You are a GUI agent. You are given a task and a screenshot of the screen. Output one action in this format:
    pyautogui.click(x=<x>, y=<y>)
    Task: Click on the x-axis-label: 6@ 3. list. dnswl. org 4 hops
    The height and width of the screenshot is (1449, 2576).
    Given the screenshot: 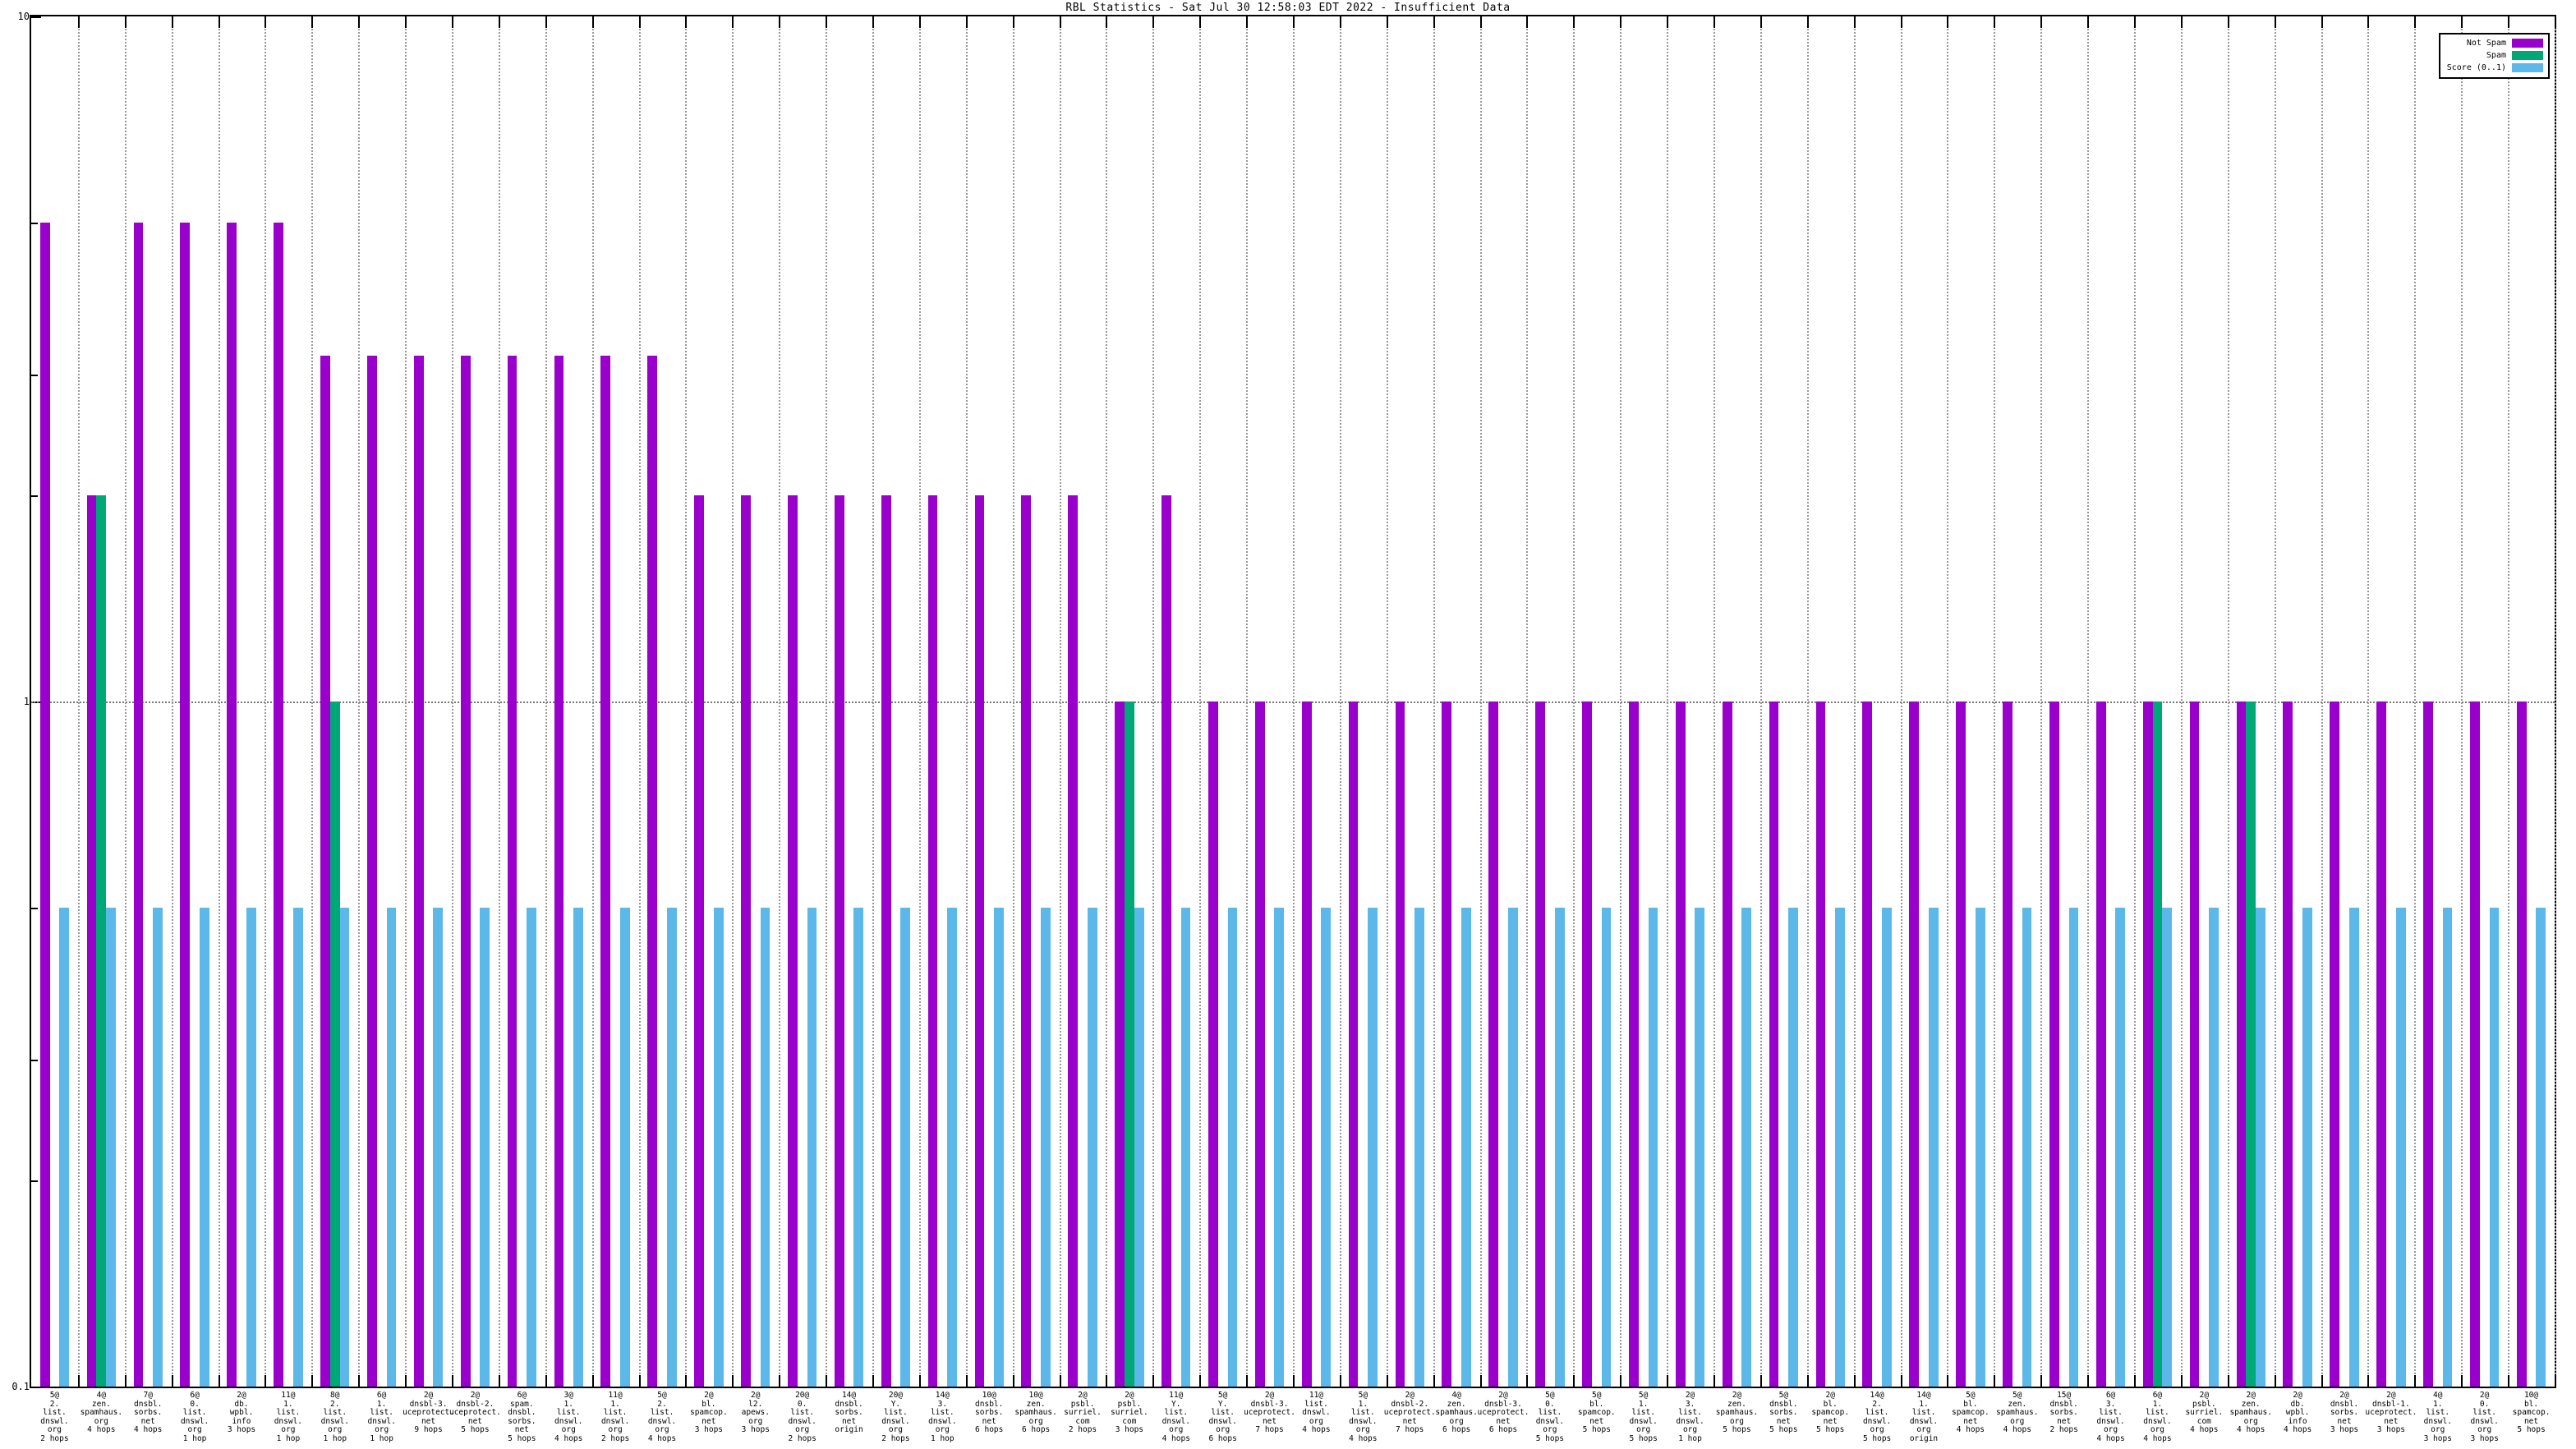 What is the action you would take?
    pyautogui.click(x=2110, y=1417)
    